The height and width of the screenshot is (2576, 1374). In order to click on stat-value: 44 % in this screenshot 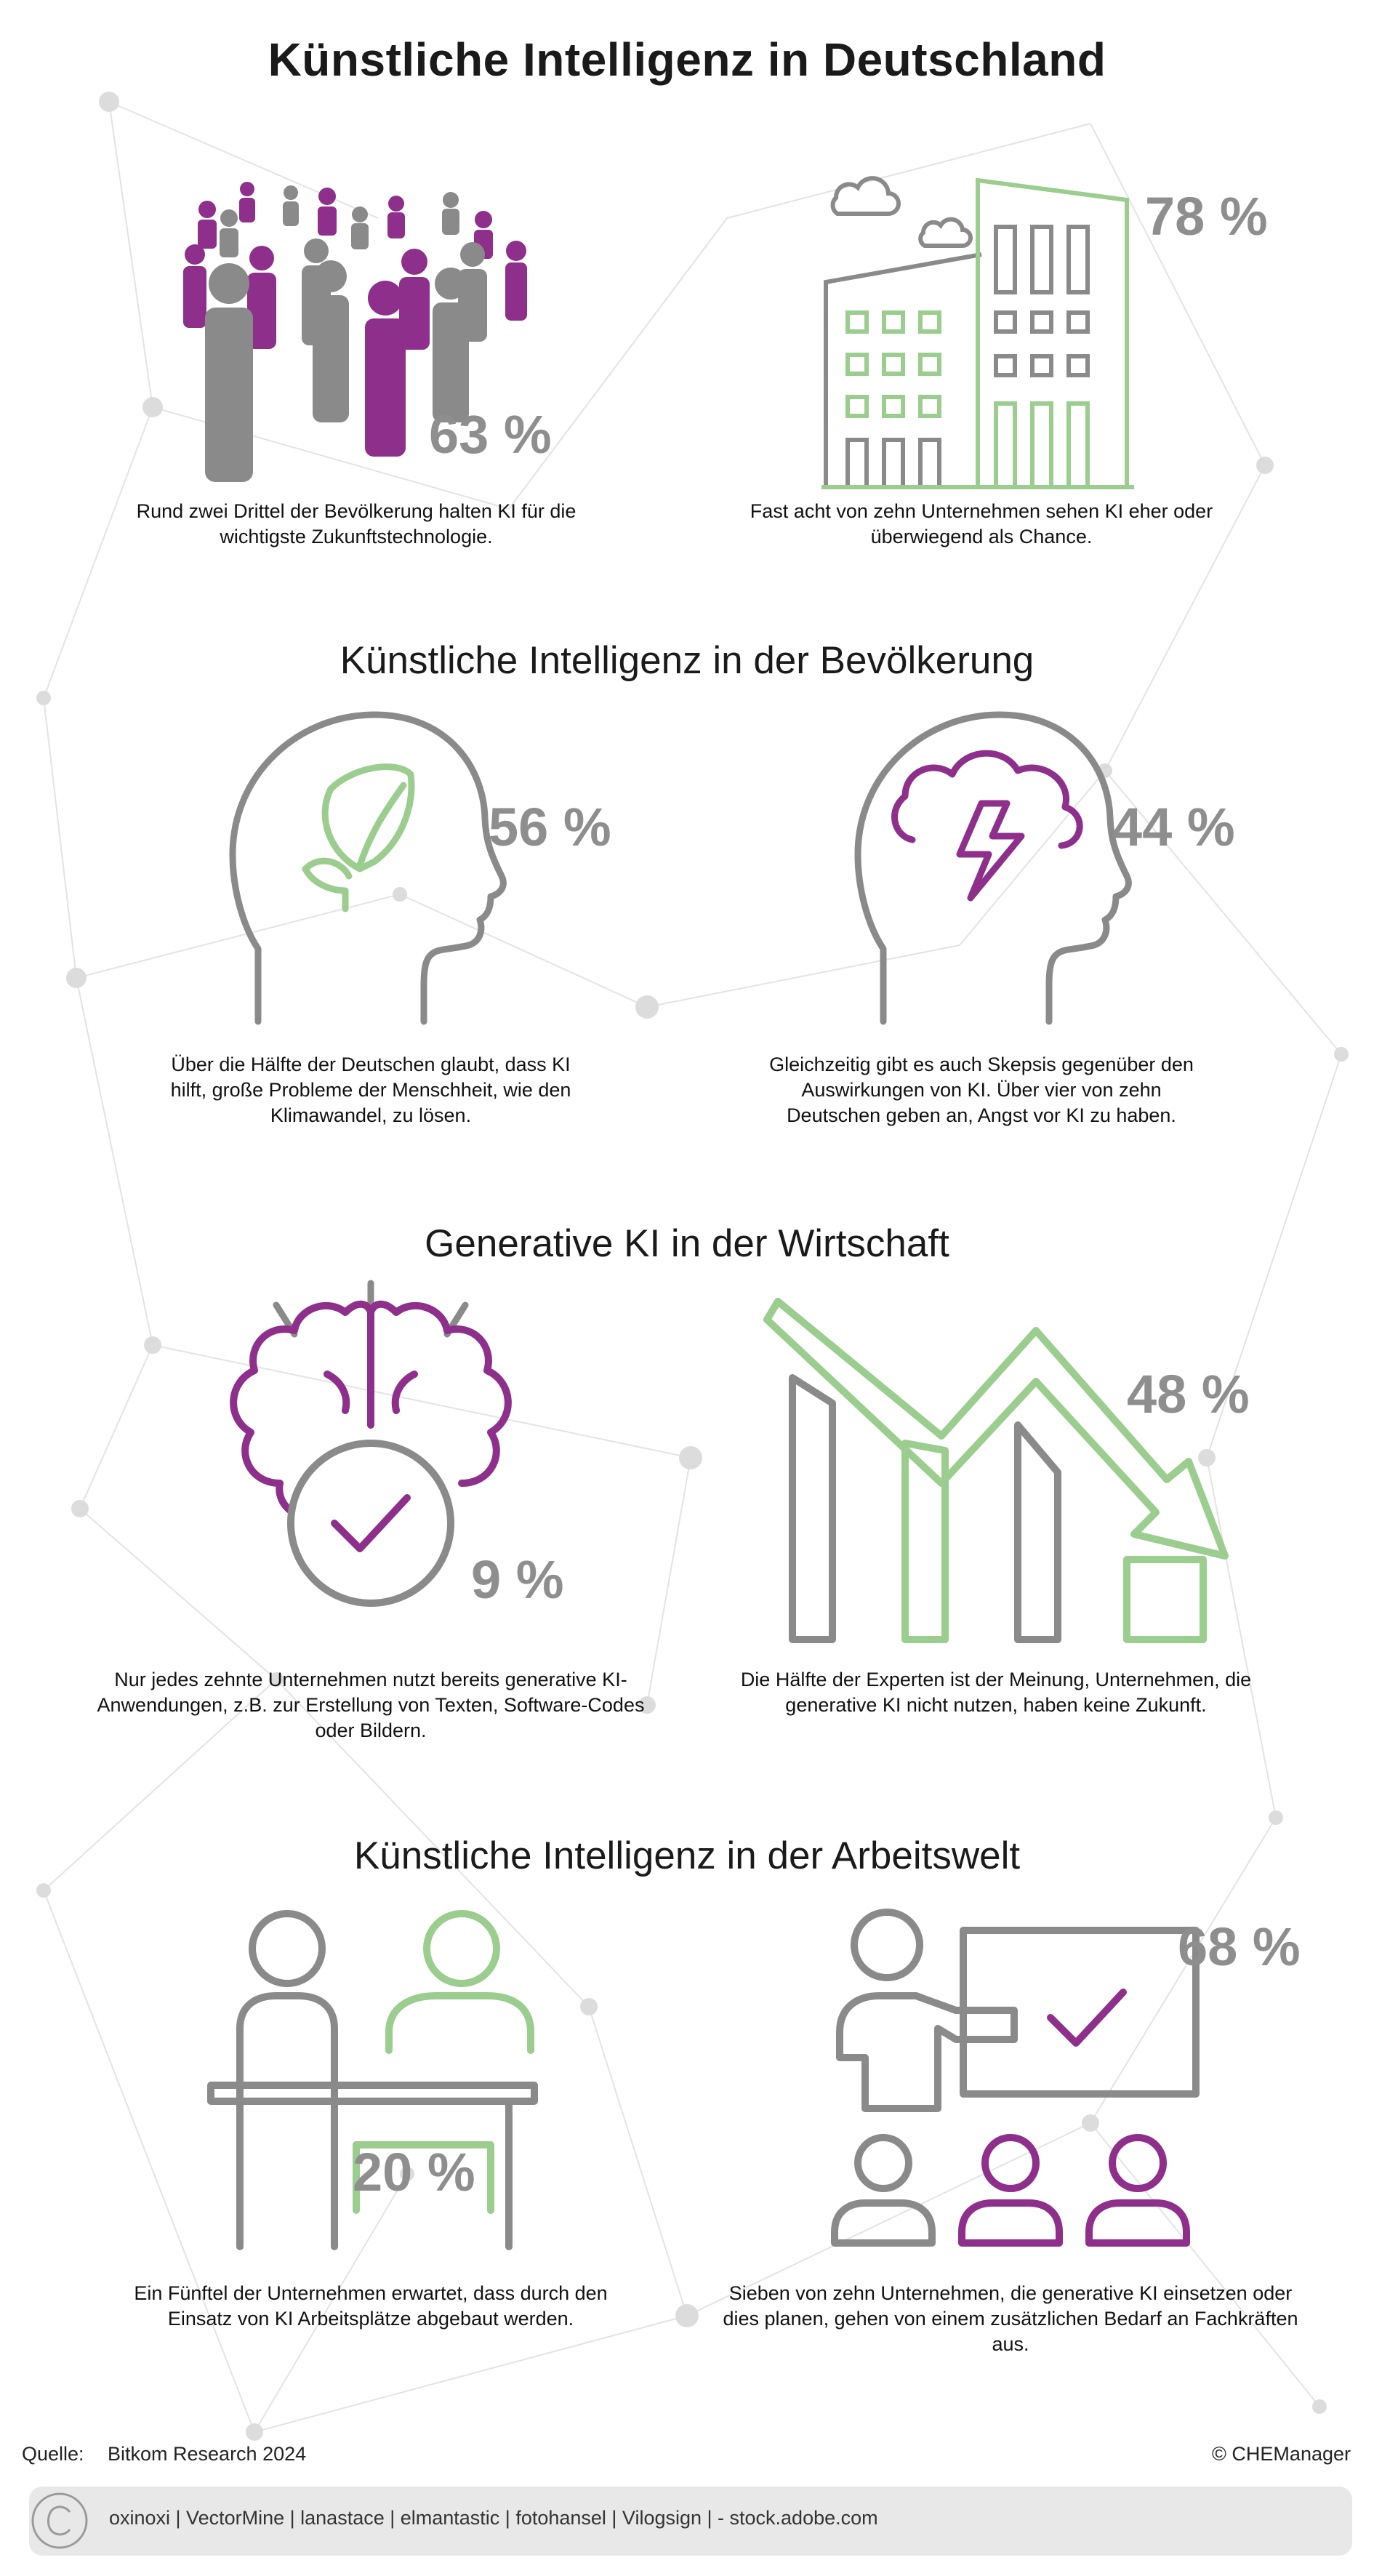, I will do `click(1173, 827)`.